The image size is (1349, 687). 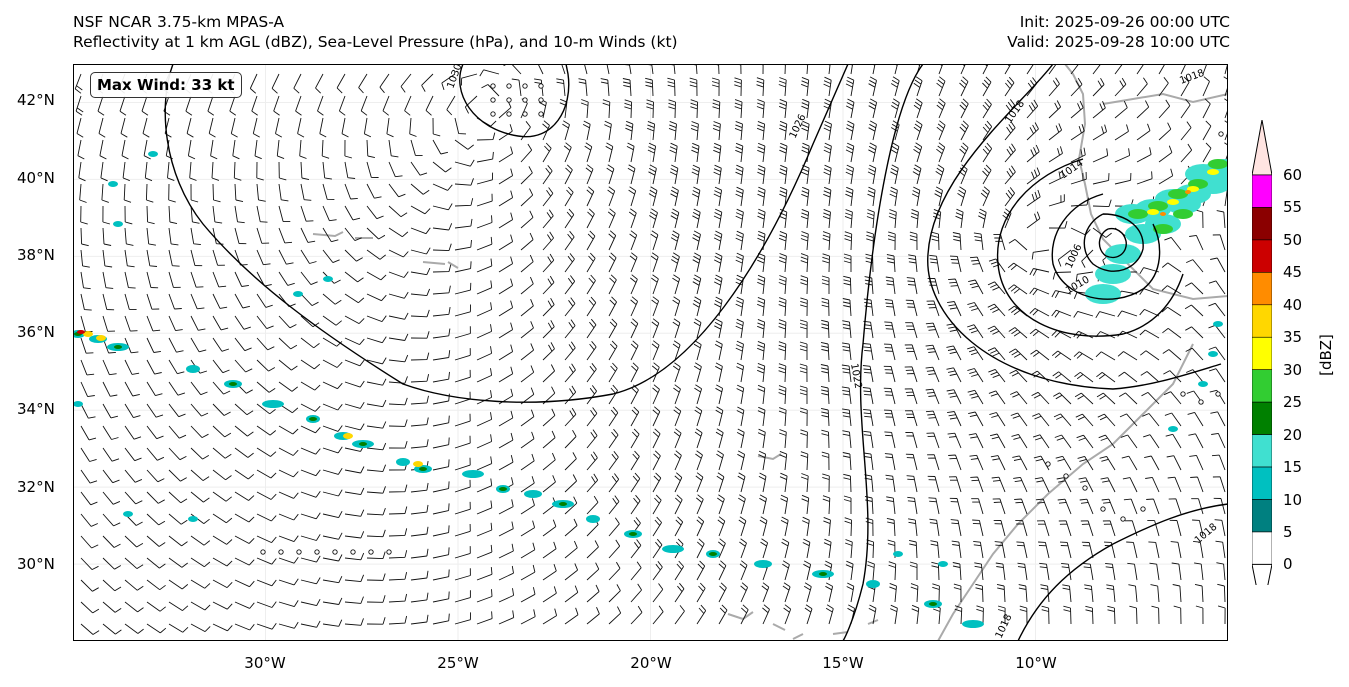 What do you see at coordinates (1262, 548) in the screenshot?
I see `colorbar-cell` at bounding box center [1262, 548].